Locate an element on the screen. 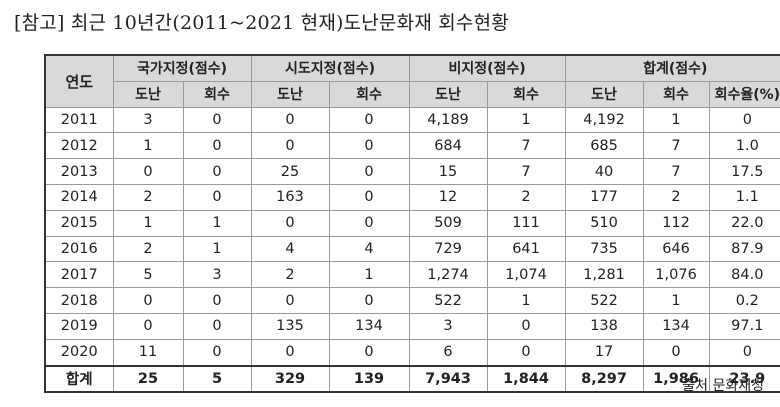  year-cell: 2015 is located at coordinates (79, 223).